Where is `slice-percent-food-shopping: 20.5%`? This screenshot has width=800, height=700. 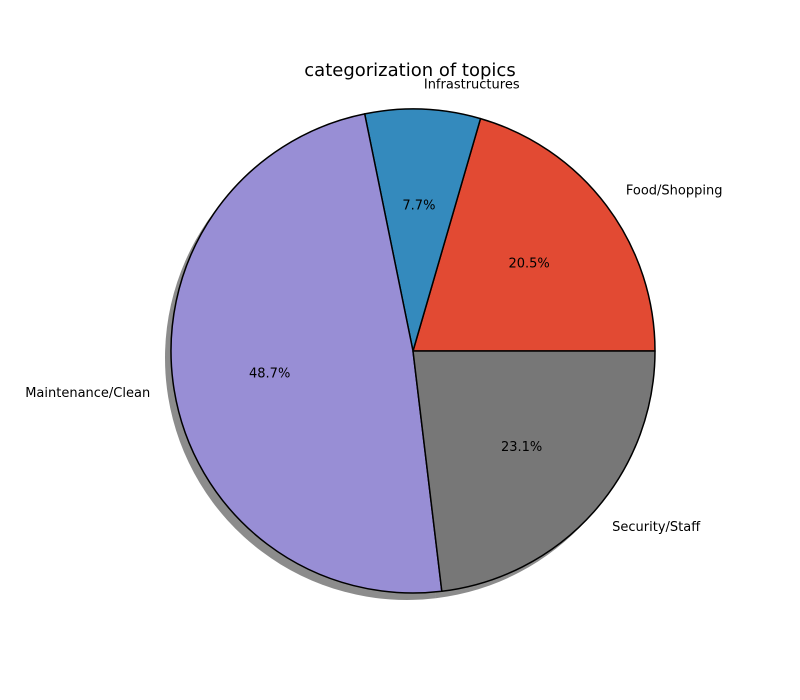 slice-percent-food-shopping: 20.5% is located at coordinates (528, 263).